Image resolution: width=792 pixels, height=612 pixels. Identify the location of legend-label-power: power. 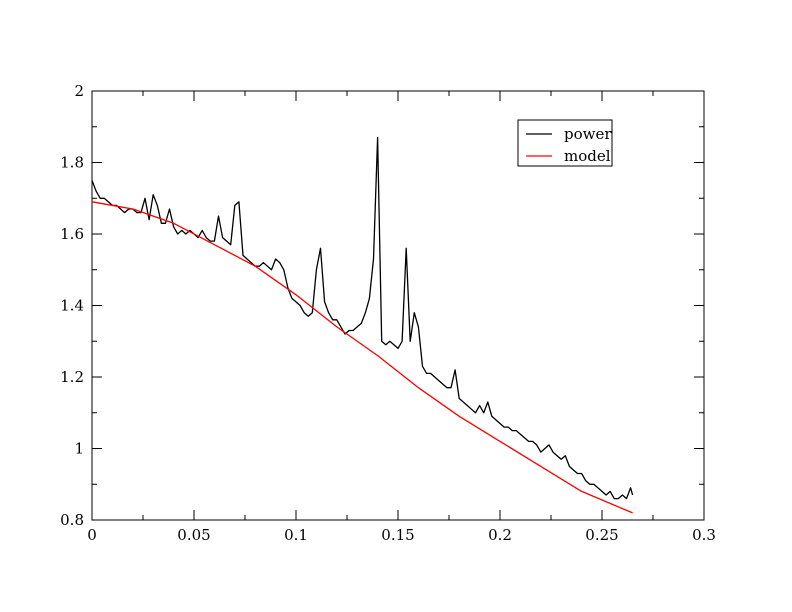
(588, 134).